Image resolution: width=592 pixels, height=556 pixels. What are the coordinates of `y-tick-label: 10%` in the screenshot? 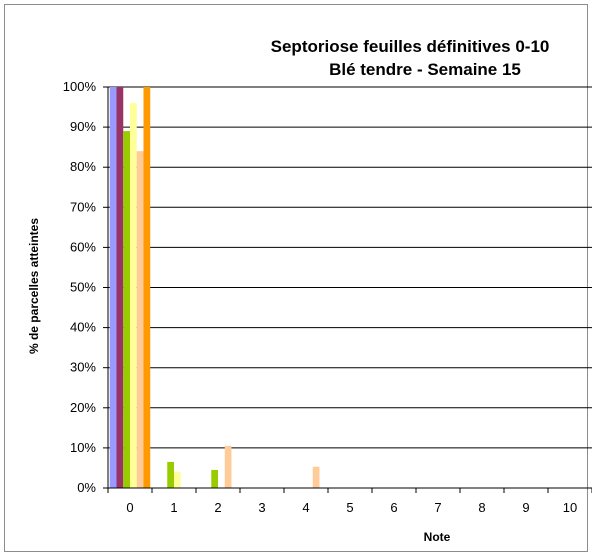 It's located at (83, 447).